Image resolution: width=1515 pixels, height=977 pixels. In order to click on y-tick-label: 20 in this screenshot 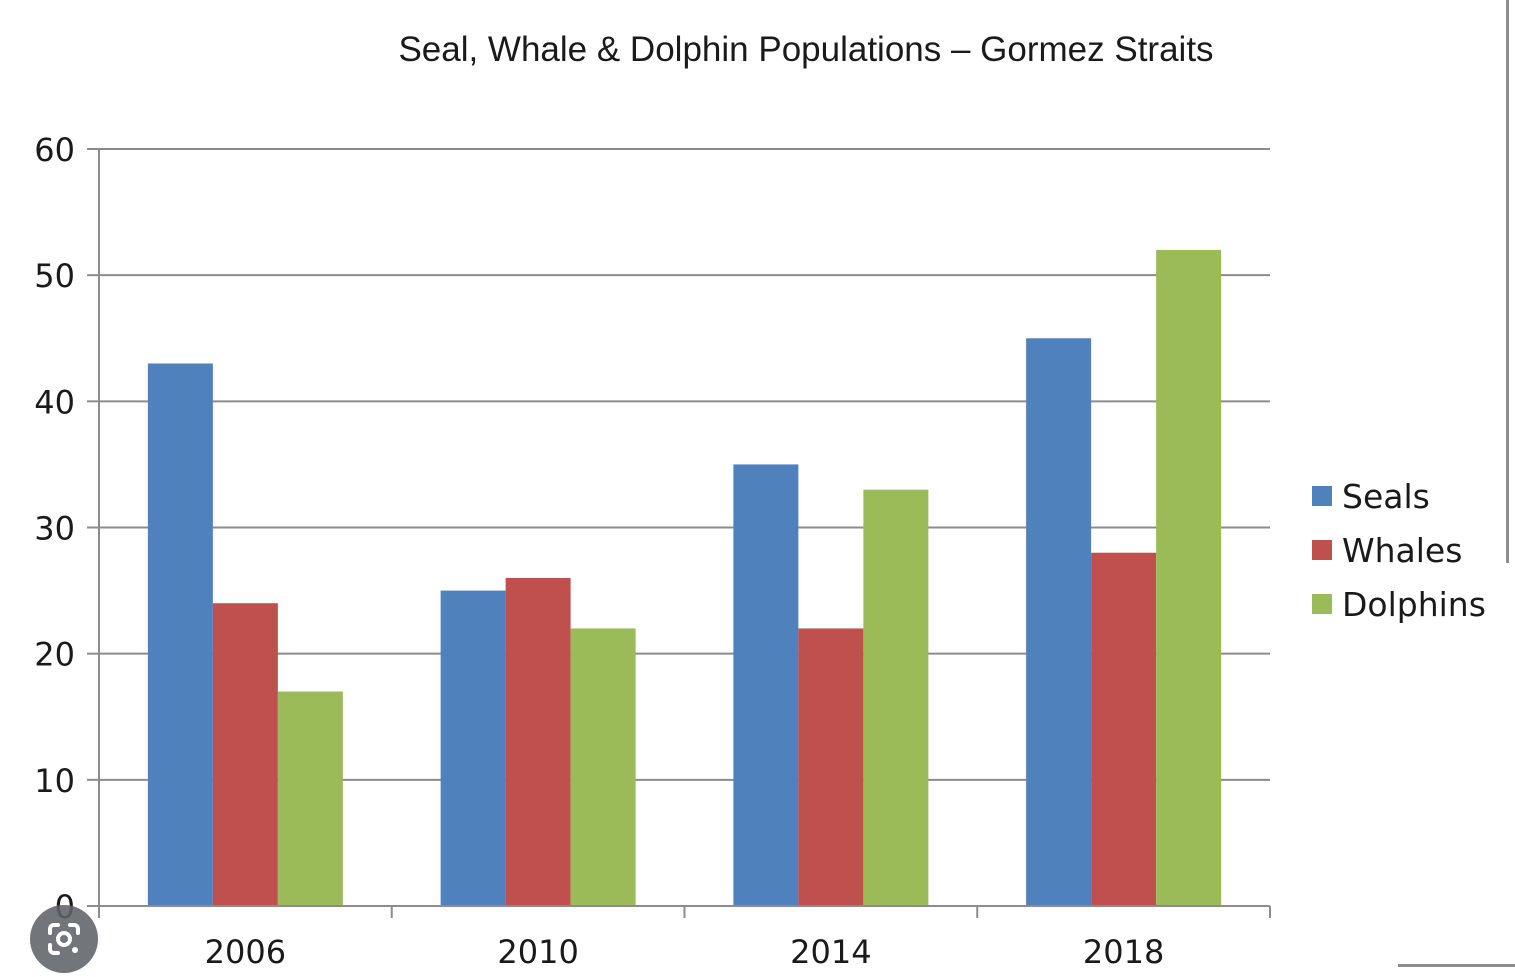, I will do `click(54, 655)`.